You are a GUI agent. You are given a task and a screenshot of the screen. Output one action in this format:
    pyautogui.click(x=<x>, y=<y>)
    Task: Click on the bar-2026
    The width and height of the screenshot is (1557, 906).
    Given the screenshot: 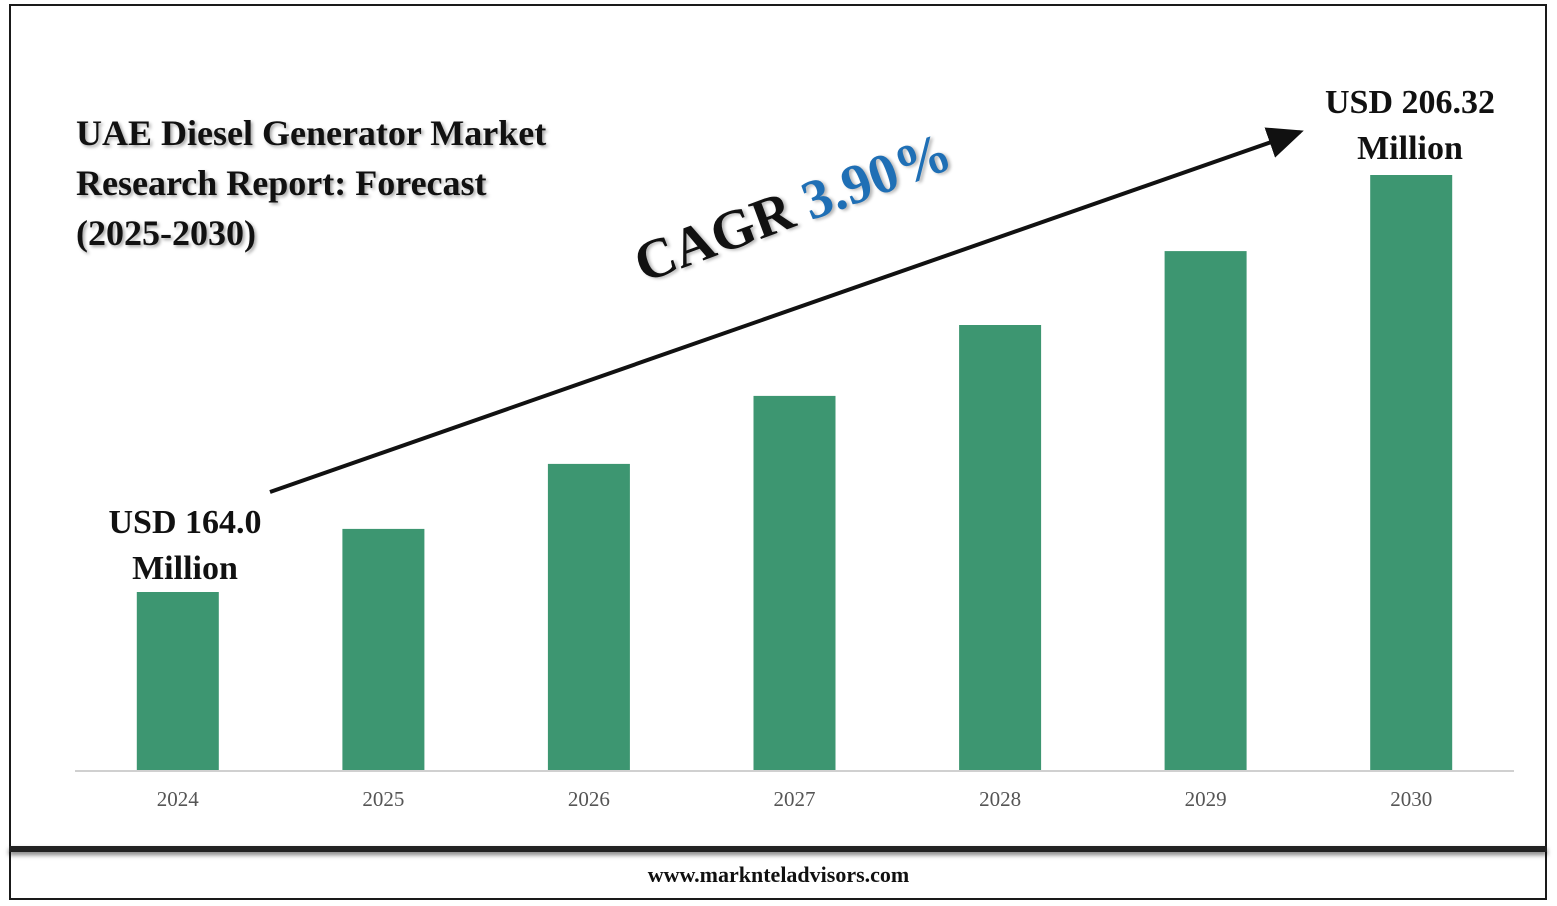 What is the action you would take?
    pyautogui.click(x=588, y=616)
    